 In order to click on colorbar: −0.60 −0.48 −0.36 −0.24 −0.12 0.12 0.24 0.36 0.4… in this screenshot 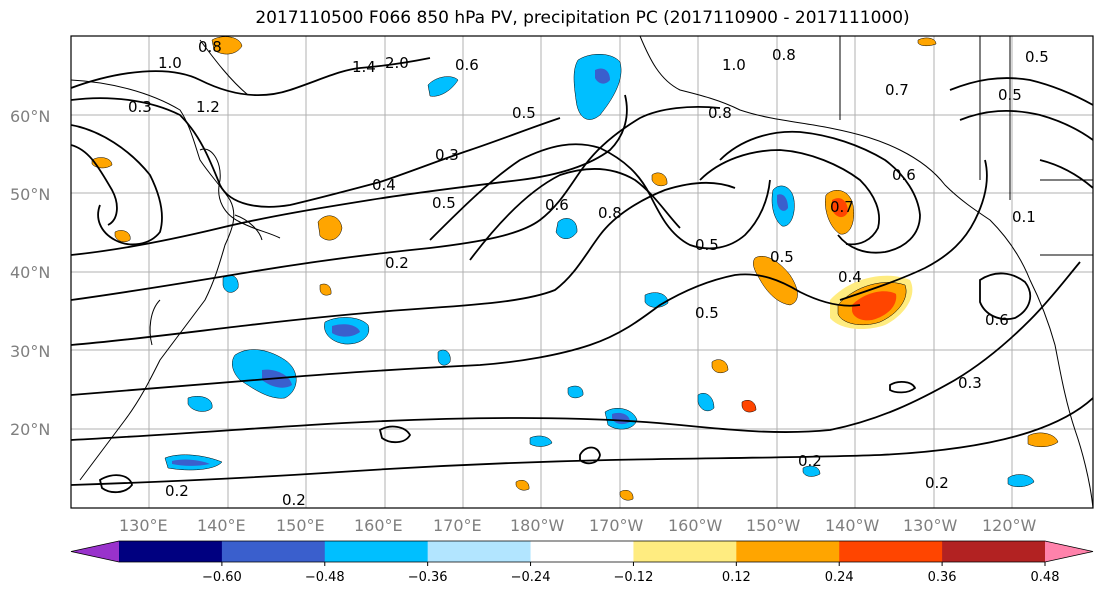, I will do `click(582, 562)`.